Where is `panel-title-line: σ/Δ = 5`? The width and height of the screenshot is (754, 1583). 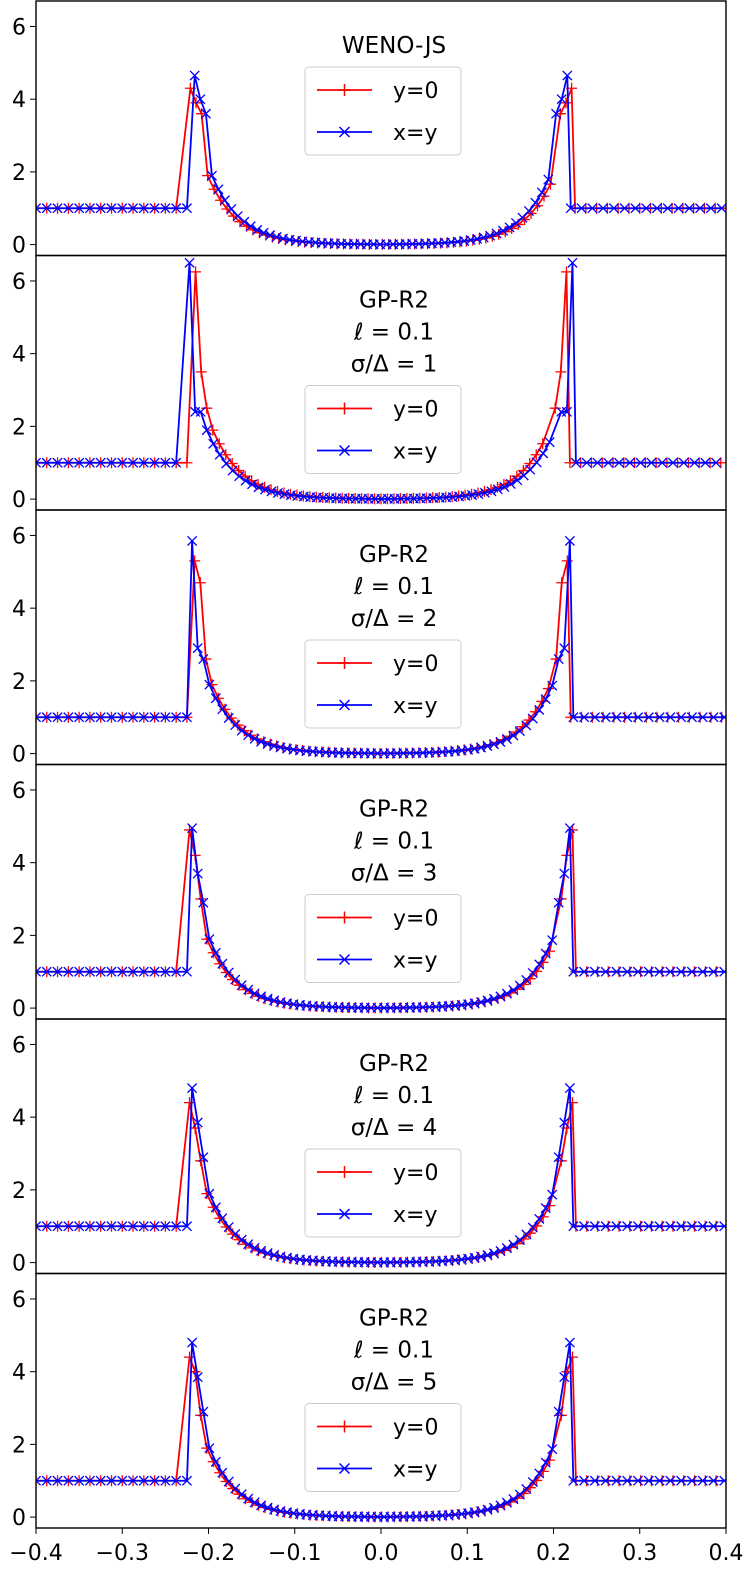 panel-title-line: σ/Δ = 5 is located at coordinates (394, 1383).